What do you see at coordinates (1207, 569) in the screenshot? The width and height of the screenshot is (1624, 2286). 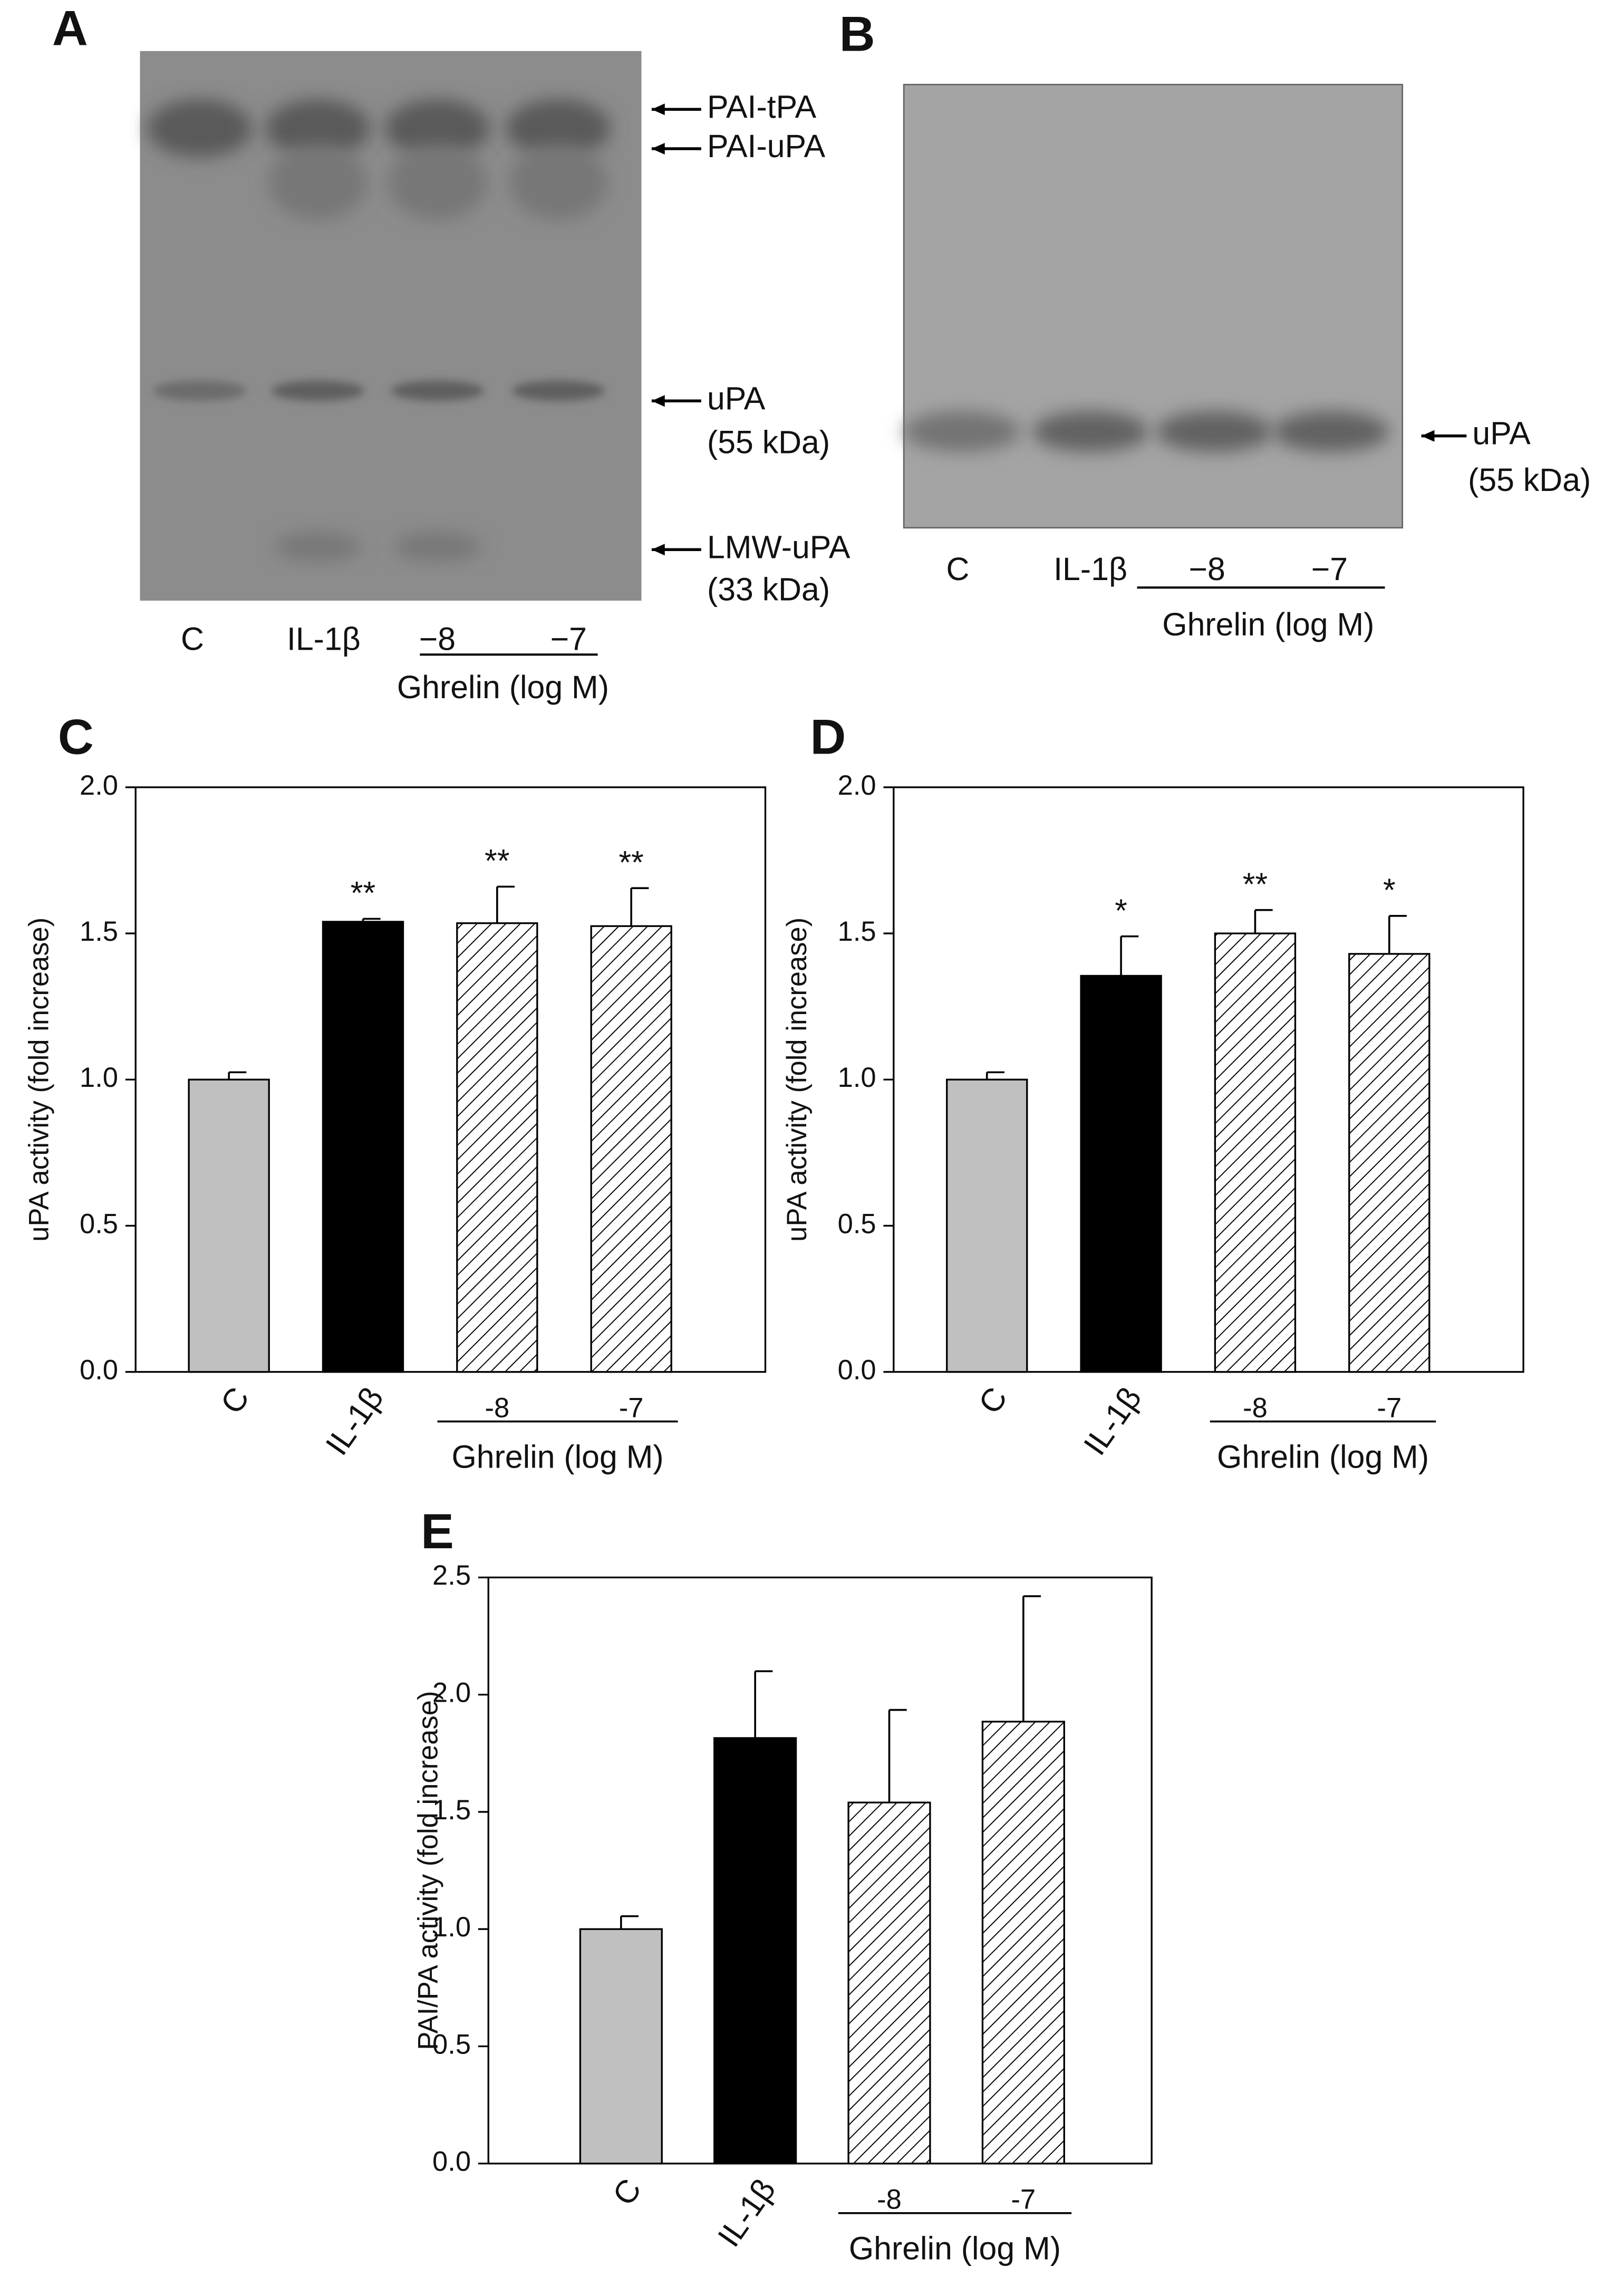 I see `lane-label: −8` at bounding box center [1207, 569].